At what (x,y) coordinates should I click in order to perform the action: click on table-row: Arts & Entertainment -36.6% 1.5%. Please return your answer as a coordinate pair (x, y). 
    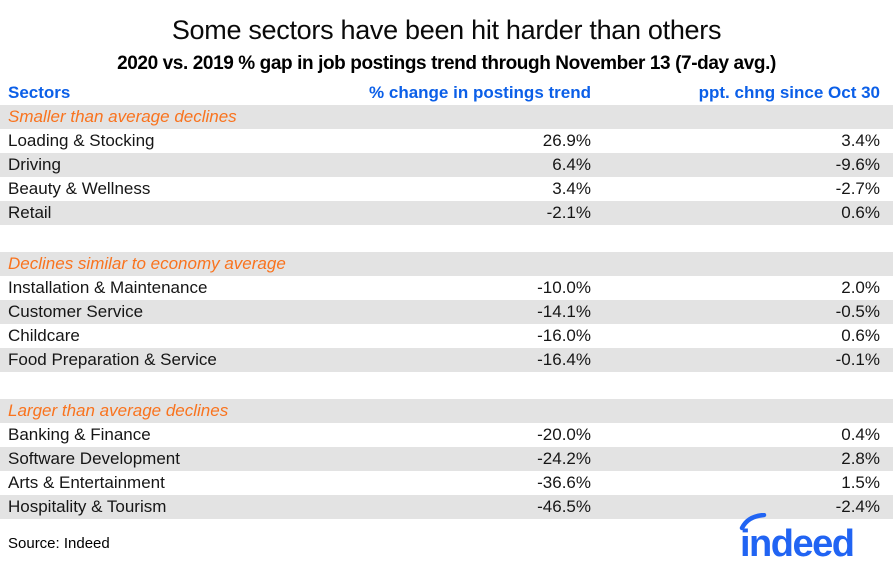
    Looking at the image, I should click on (446, 483).